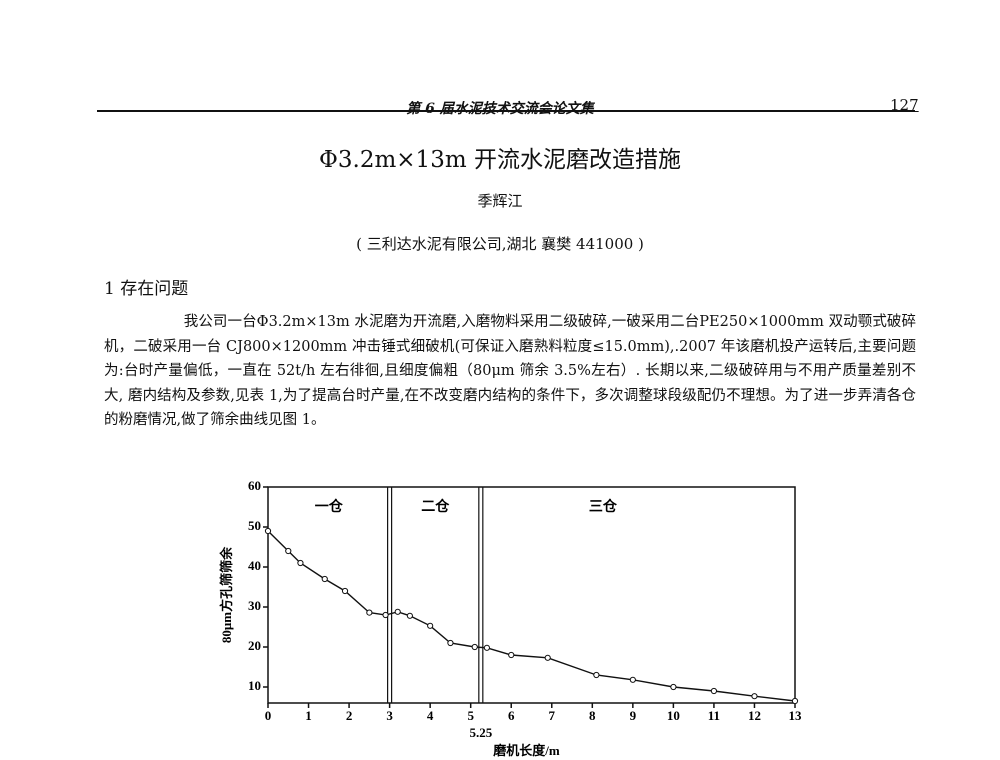  What do you see at coordinates (480, 732) in the screenshot?
I see `divider-label: 5.25` at bounding box center [480, 732].